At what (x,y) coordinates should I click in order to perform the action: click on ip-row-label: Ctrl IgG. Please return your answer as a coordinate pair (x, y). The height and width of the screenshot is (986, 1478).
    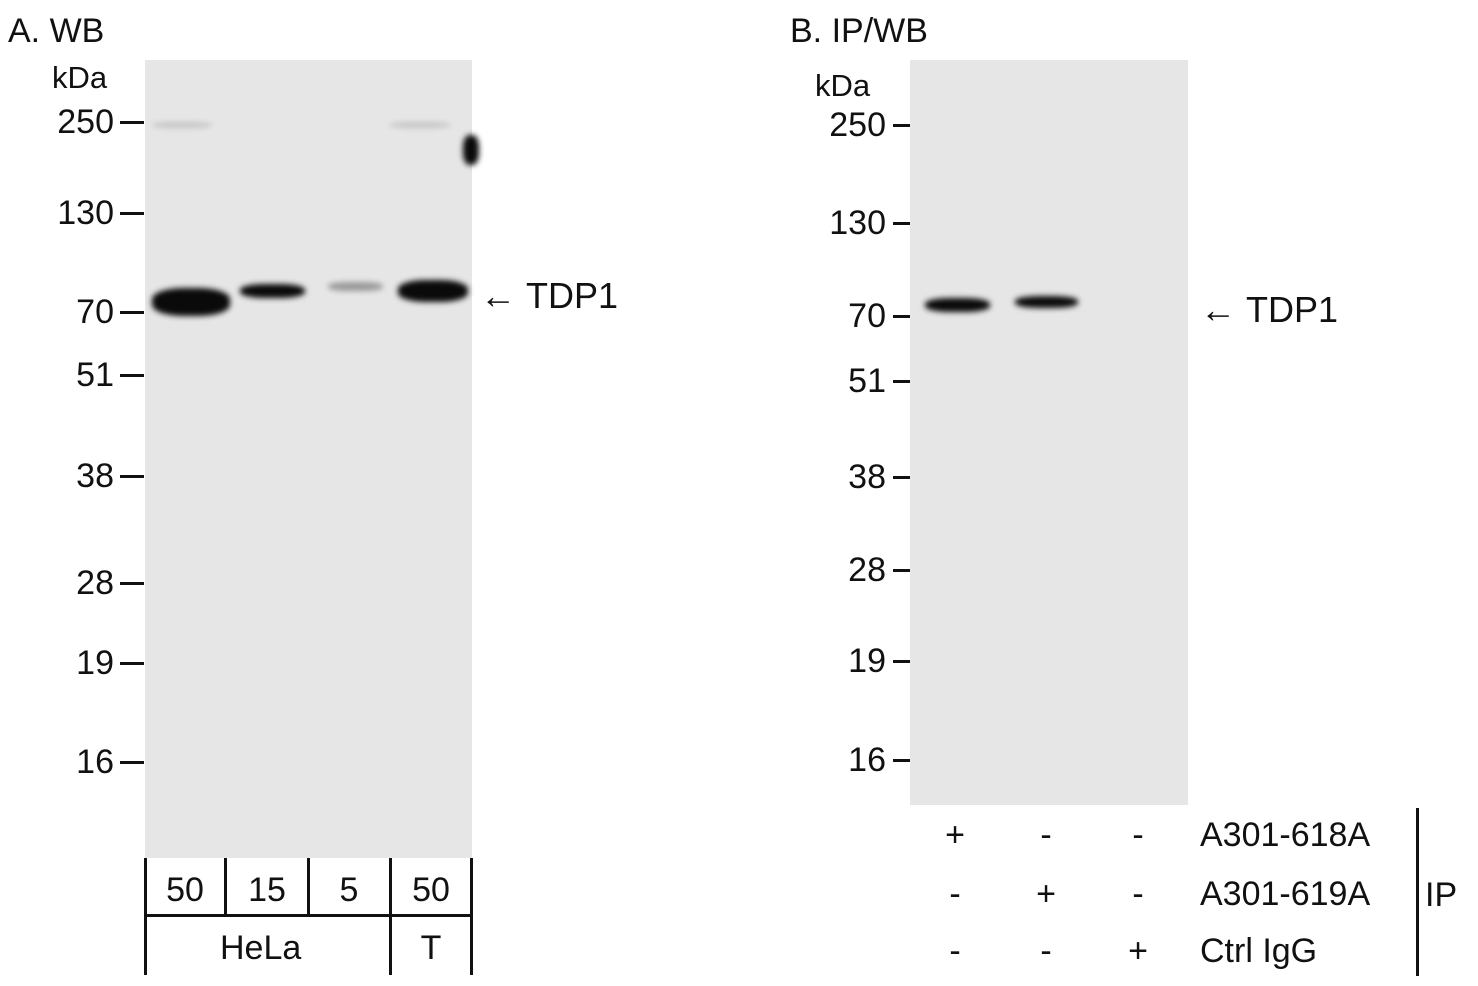
    Looking at the image, I should click on (1259, 951).